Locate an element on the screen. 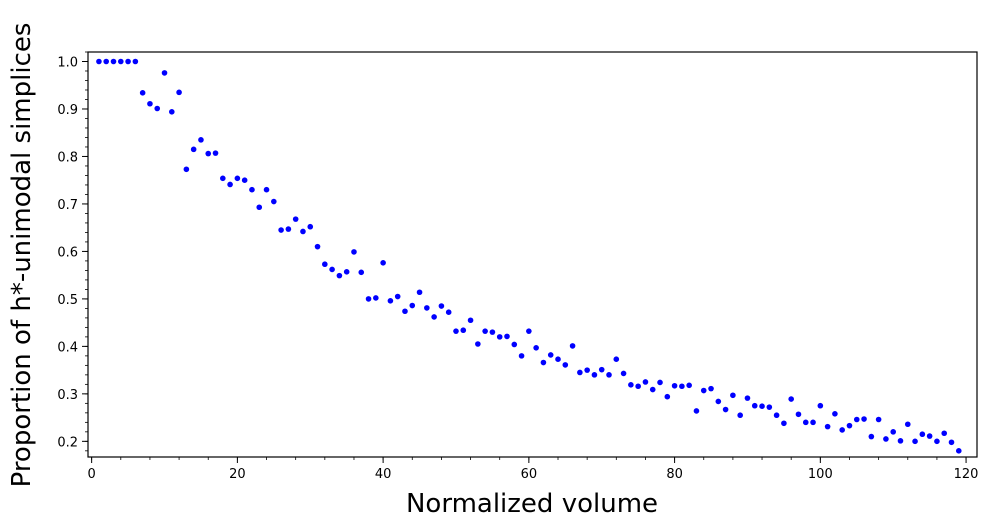 The width and height of the screenshot is (985, 519). y-tick-label: 0.3 is located at coordinates (67, 395).